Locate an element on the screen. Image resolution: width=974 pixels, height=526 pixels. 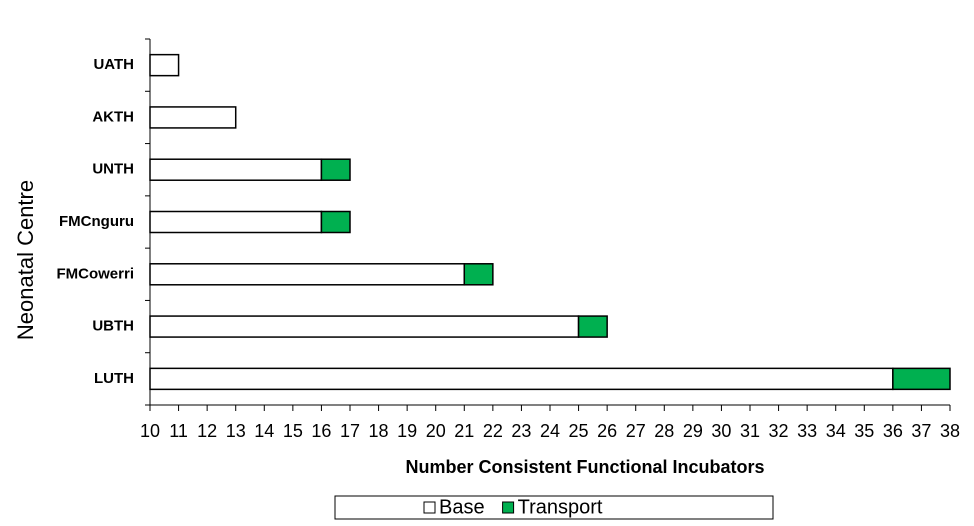
x-tick-label: 22 is located at coordinates (493, 431).